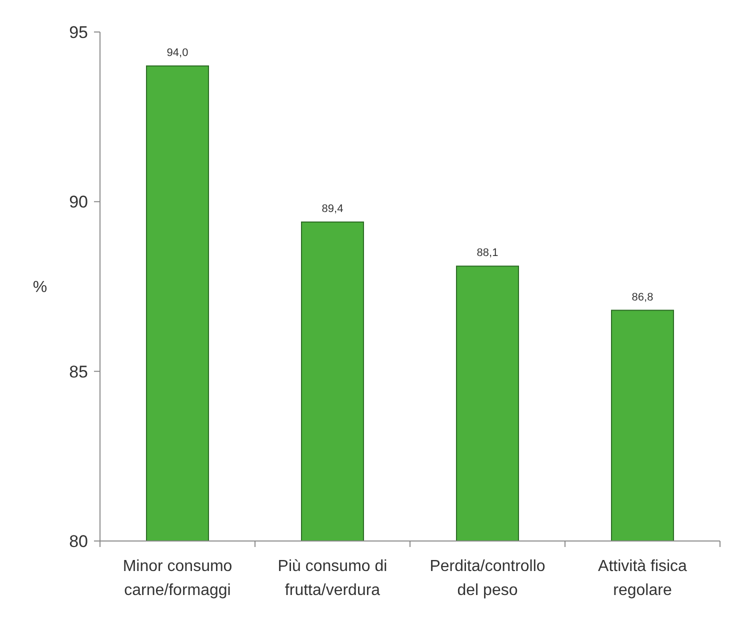 The width and height of the screenshot is (741, 621). I want to click on x-tick-label: Minor consumo carne/formaggi, so click(177, 578).